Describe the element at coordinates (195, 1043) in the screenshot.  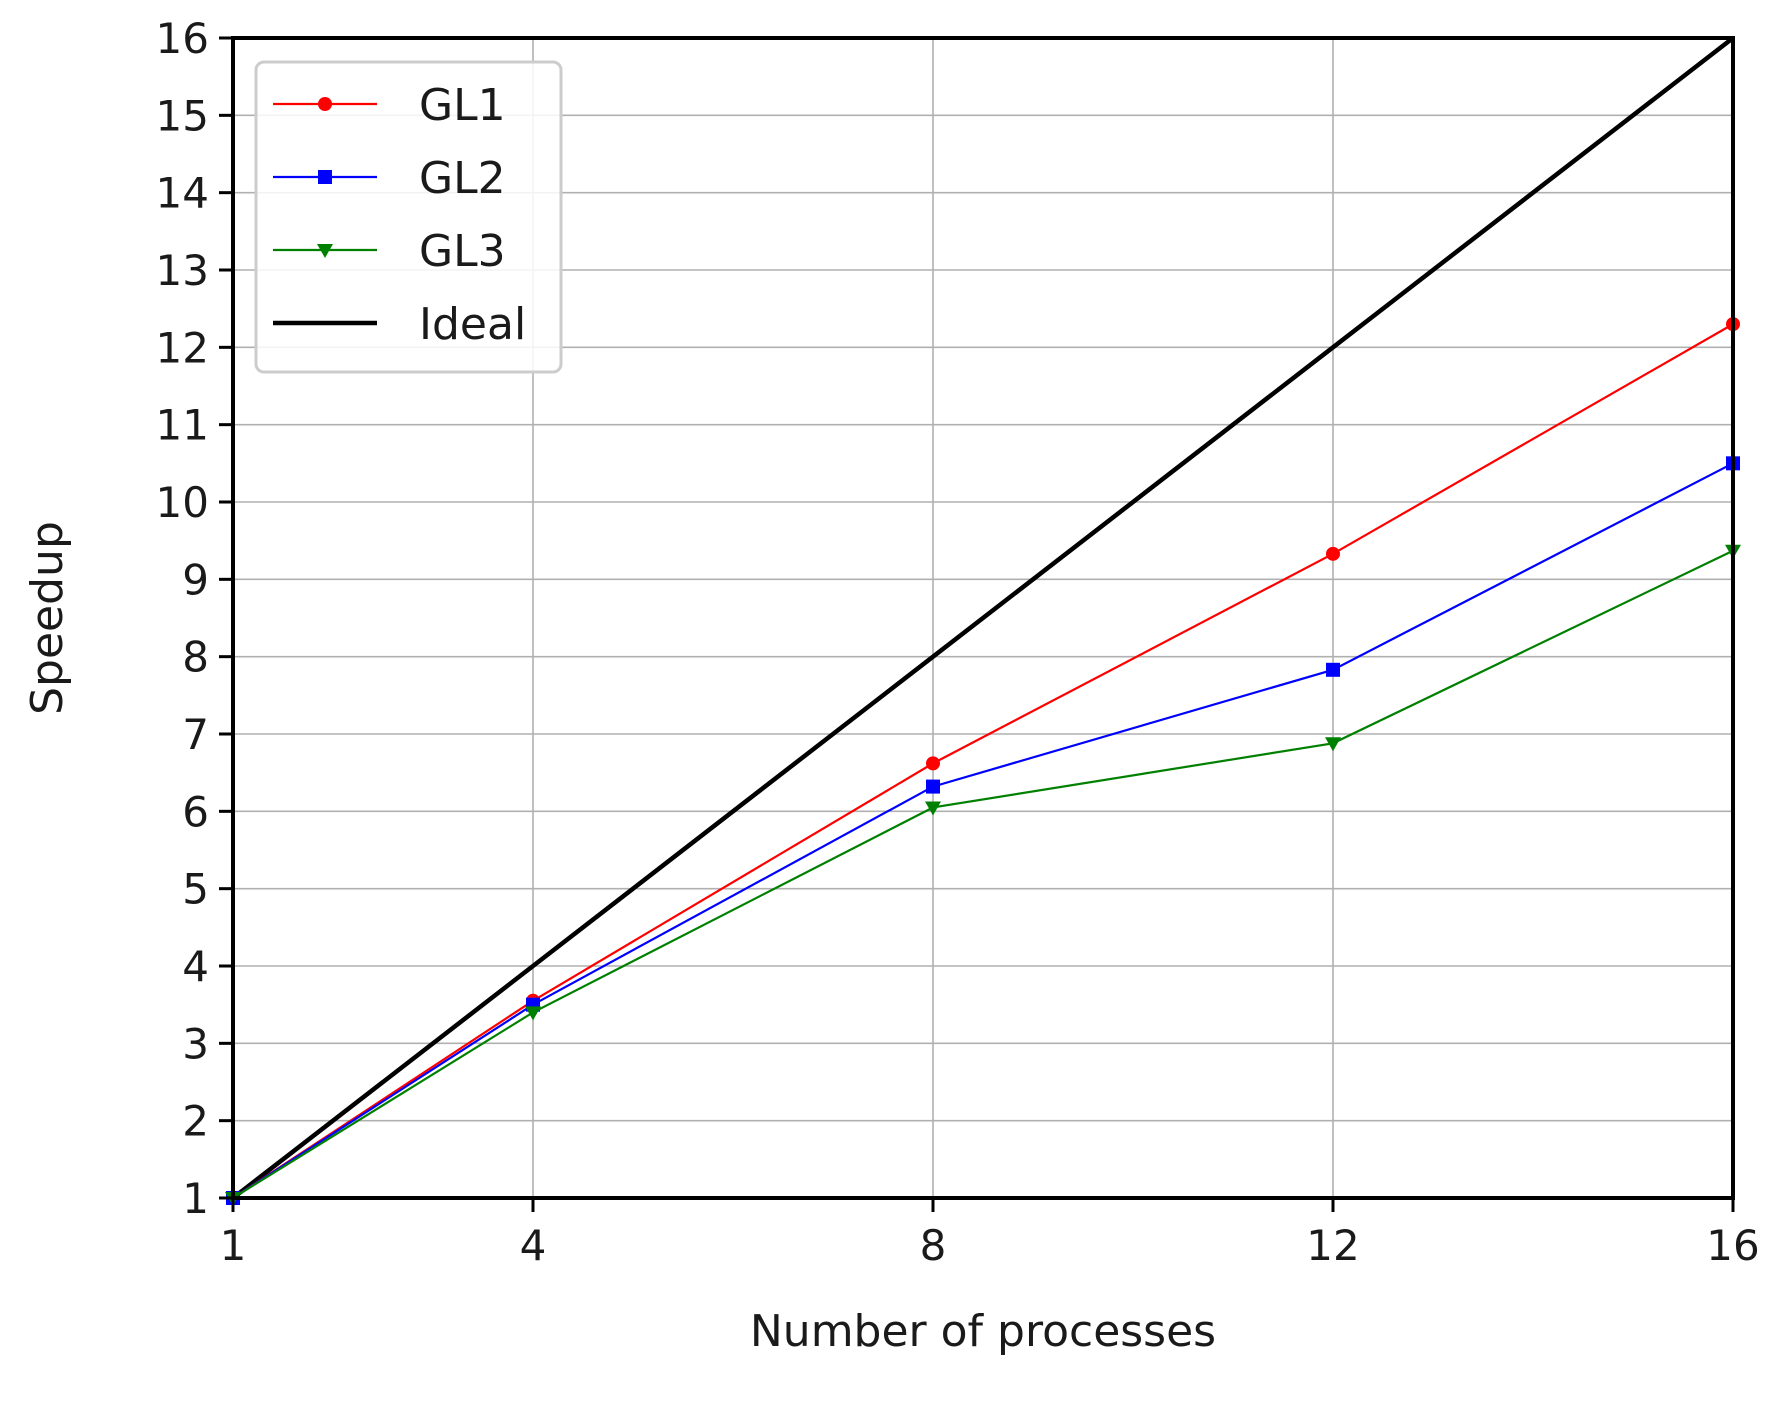
I see `y-tick-label: 3` at that location.